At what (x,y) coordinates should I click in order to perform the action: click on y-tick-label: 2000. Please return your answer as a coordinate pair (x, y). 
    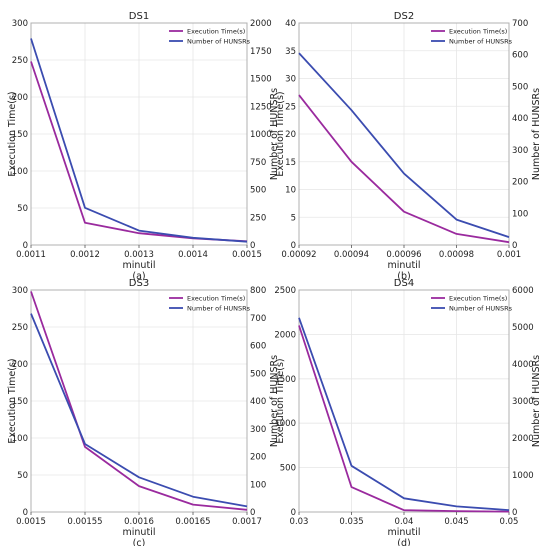
    Looking at the image, I should click on (285, 335).